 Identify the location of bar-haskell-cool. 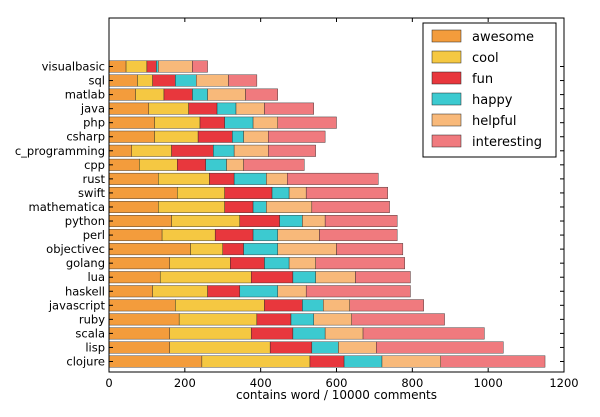
(180, 291).